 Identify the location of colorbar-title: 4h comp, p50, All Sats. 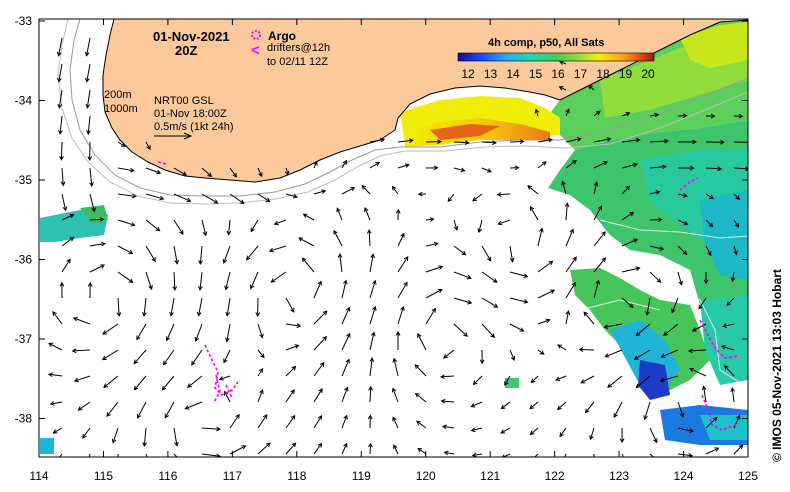
(546, 43).